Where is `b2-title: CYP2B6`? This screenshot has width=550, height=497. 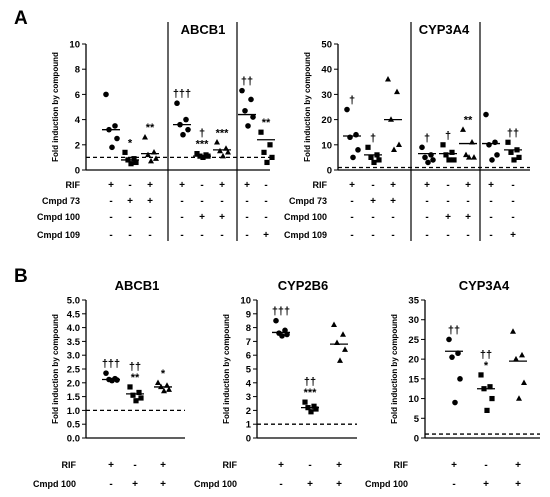
b2-title: CYP2B6 is located at coordinates (303, 285).